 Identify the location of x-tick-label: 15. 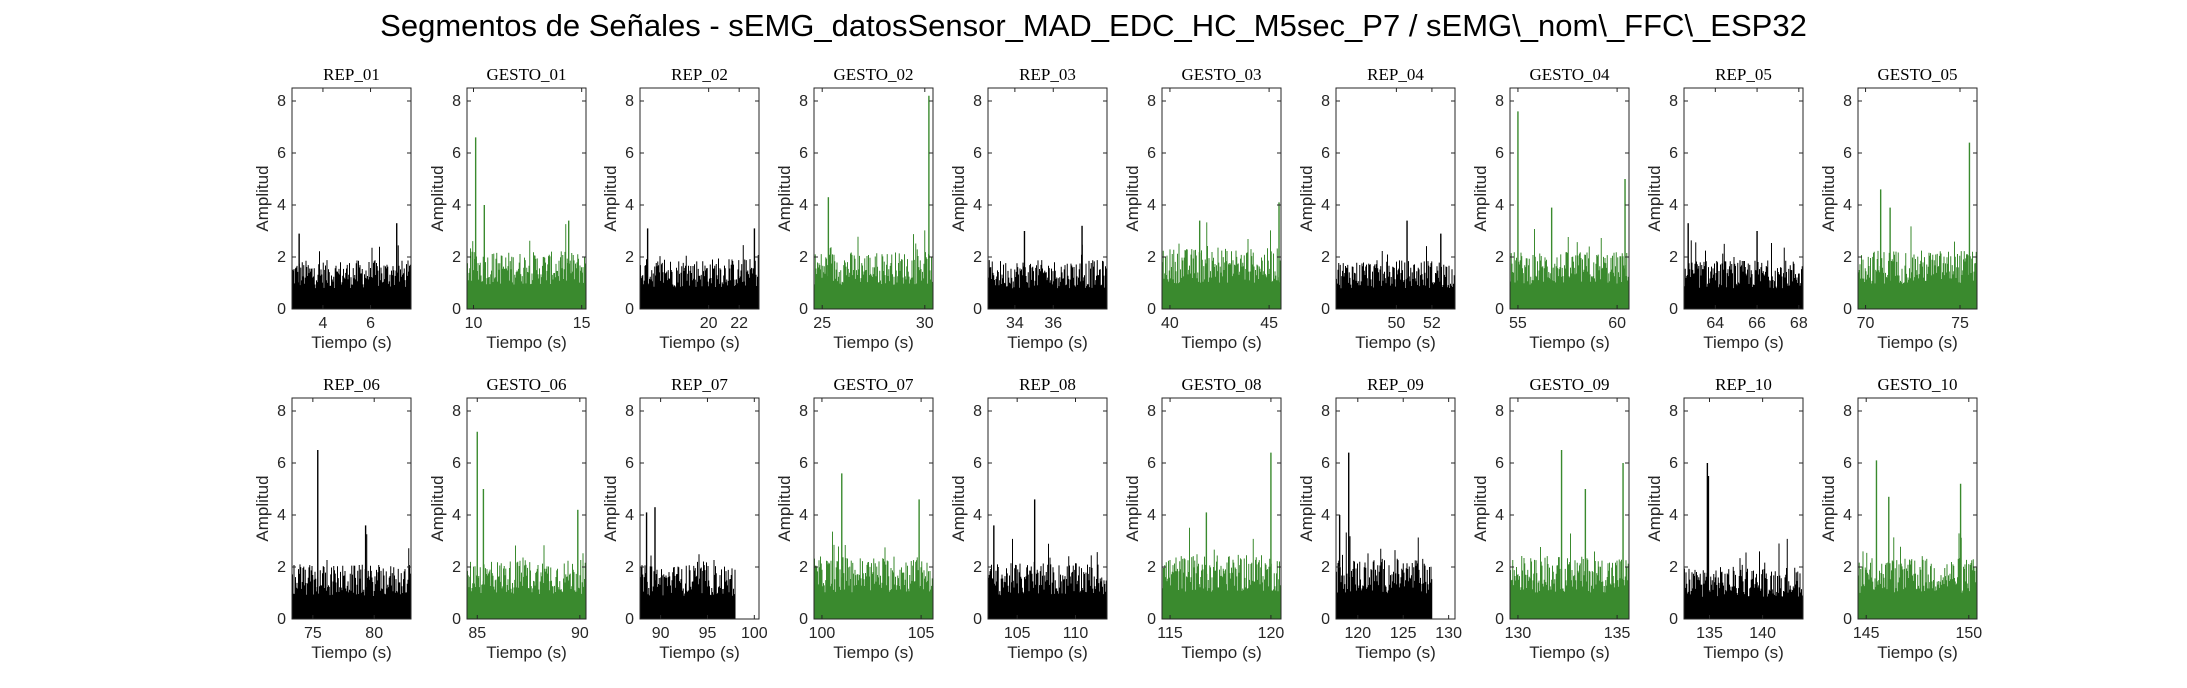
(582, 323).